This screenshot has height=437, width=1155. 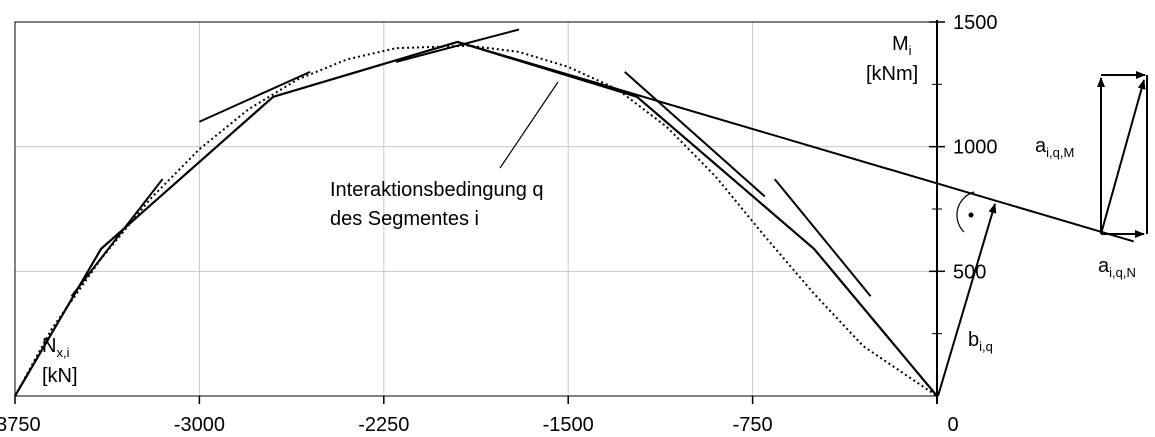 What do you see at coordinates (383, 425) in the screenshot?
I see `x-tick-label: -2250` at bounding box center [383, 425].